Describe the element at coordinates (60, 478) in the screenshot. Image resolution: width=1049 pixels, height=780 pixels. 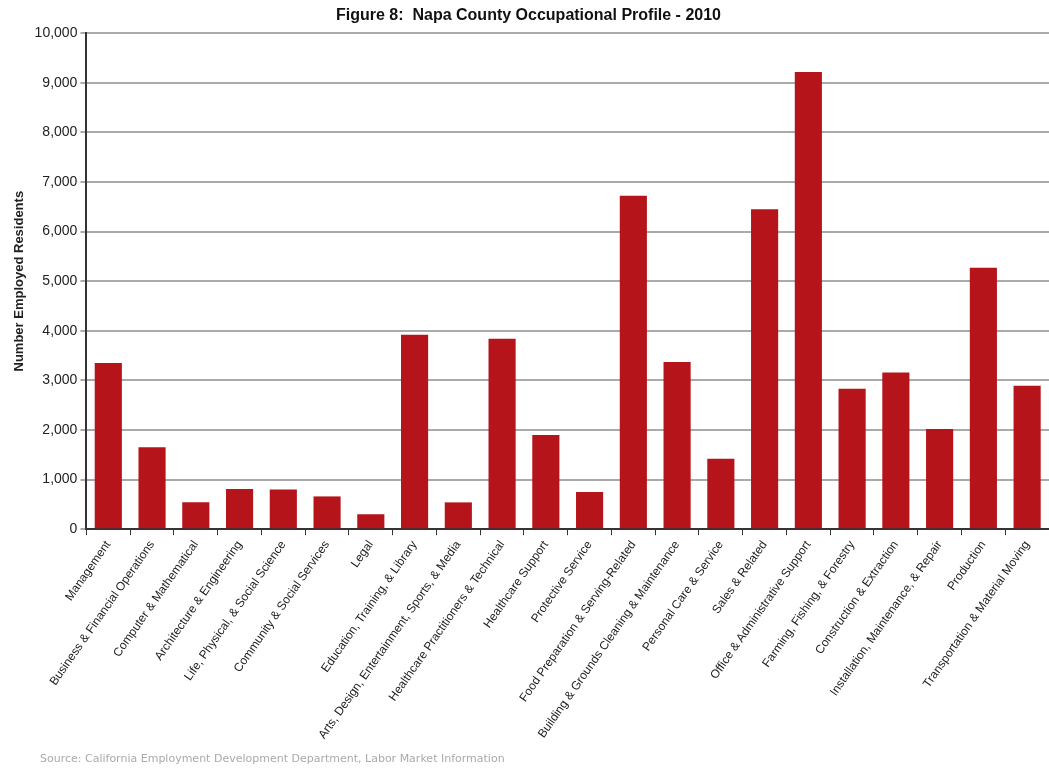
I see `y-tick-label: 1,000` at that location.